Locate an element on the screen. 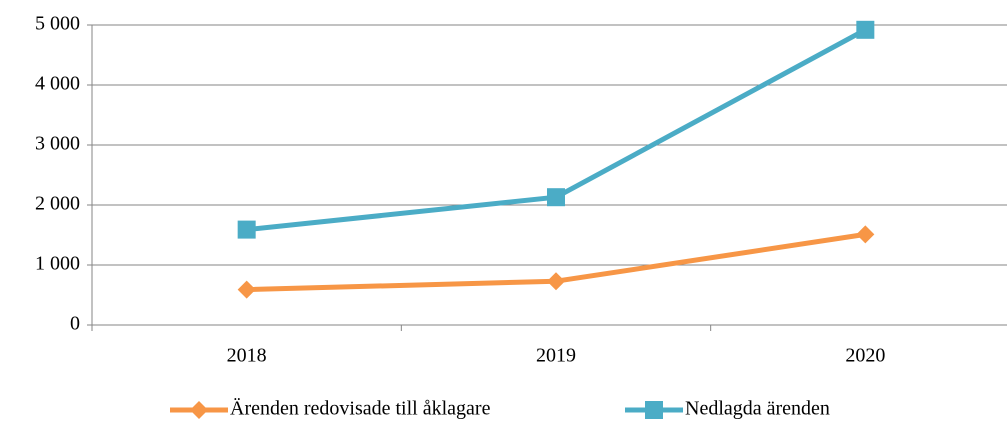 This screenshot has height=421, width=1008. y-tick-label: 2 000 is located at coordinates (57, 204).